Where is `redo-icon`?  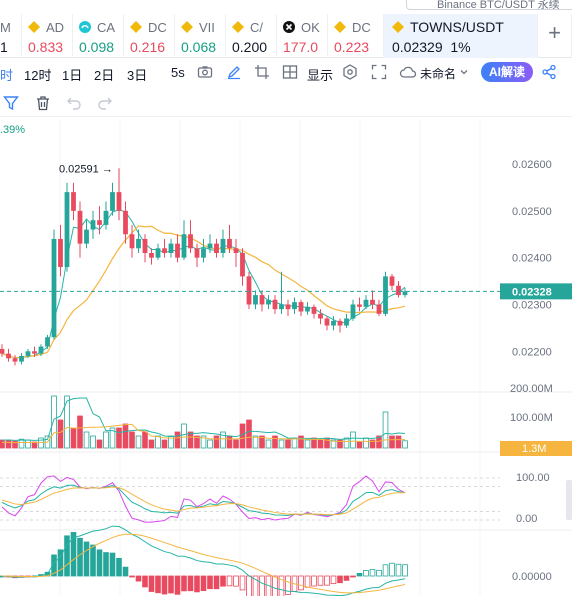
redo-icon is located at coordinates (105, 103).